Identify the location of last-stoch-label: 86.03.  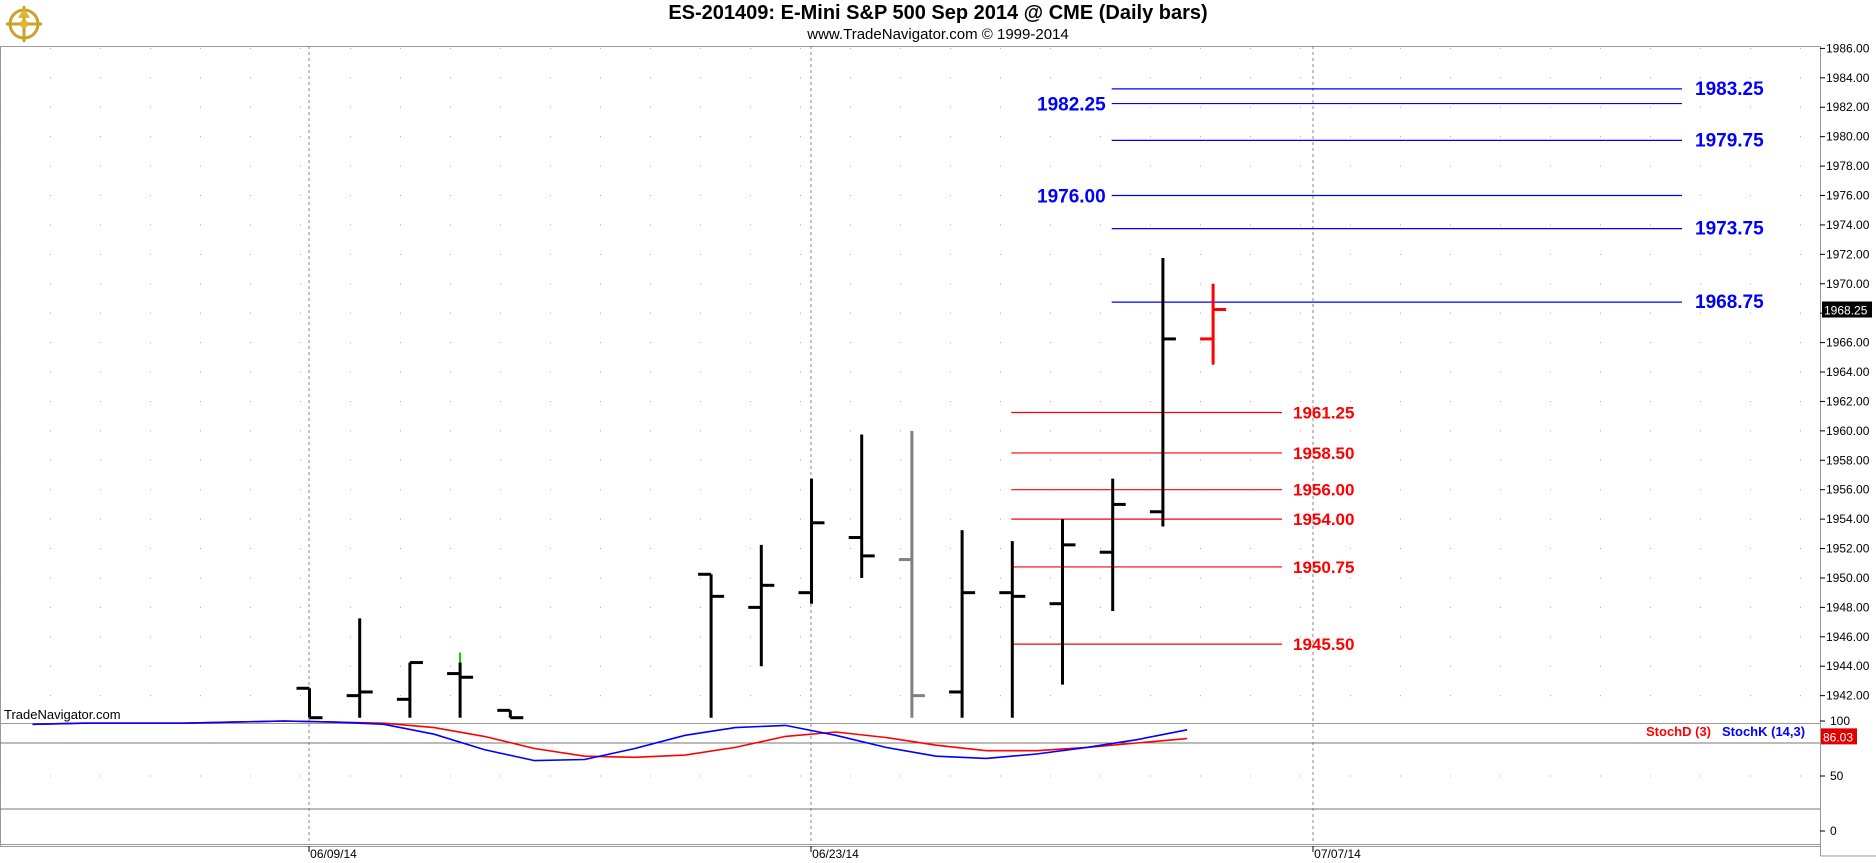
(1838, 737).